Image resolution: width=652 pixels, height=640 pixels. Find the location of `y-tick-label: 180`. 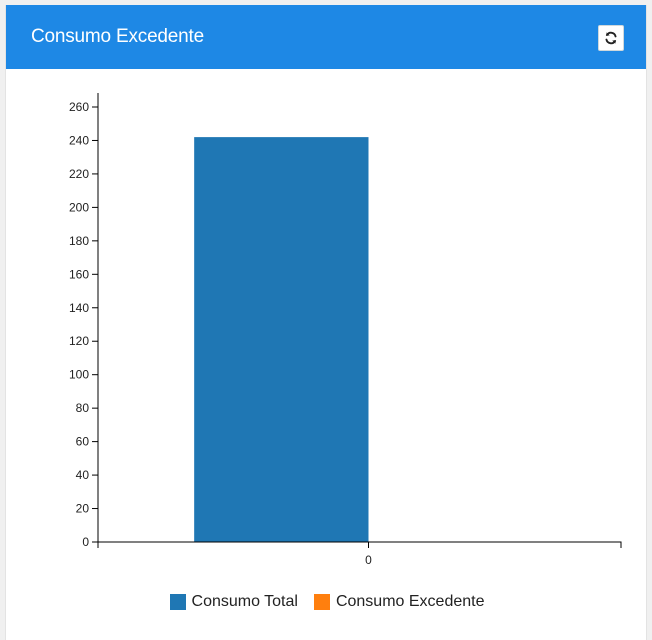

y-tick-label: 180 is located at coordinates (79, 241).